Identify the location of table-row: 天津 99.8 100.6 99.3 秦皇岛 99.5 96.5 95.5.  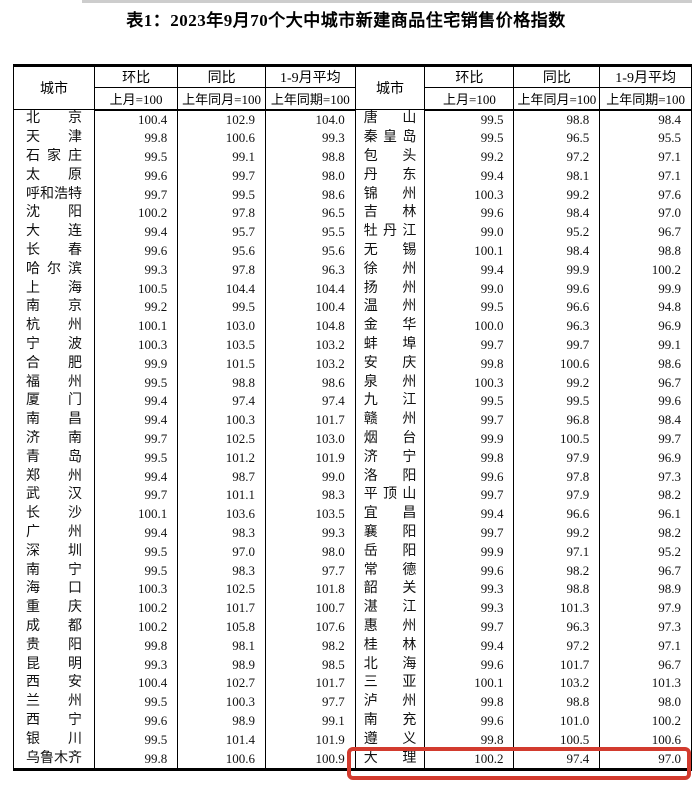
(352, 139).